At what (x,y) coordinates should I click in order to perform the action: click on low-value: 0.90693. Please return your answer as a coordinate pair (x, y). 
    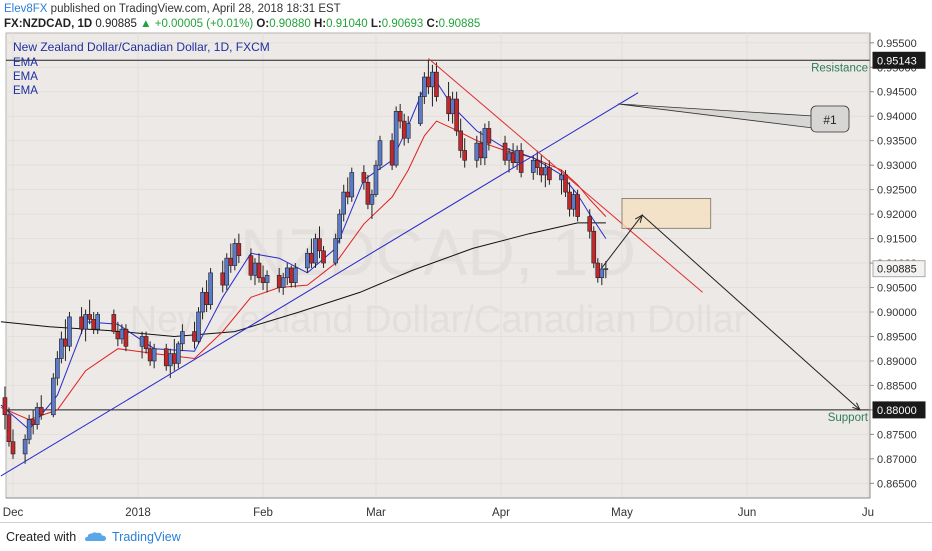
    Looking at the image, I should click on (402, 24).